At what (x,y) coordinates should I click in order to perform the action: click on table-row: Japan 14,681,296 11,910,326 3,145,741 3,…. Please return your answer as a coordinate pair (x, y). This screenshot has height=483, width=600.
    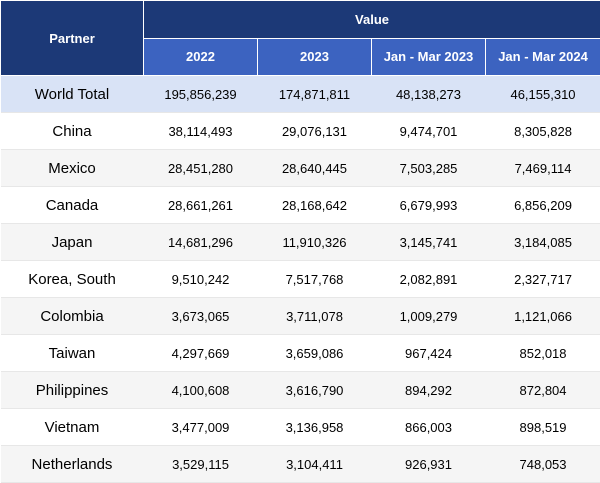
    Looking at the image, I should click on (300, 242).